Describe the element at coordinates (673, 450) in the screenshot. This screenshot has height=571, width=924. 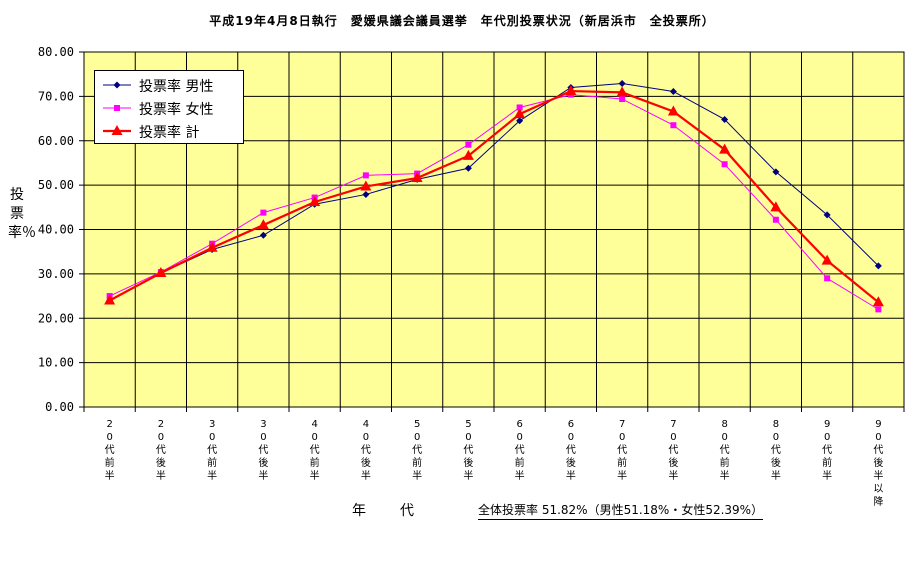
I see `x-tick-label: 7 0 代後半` at that location.